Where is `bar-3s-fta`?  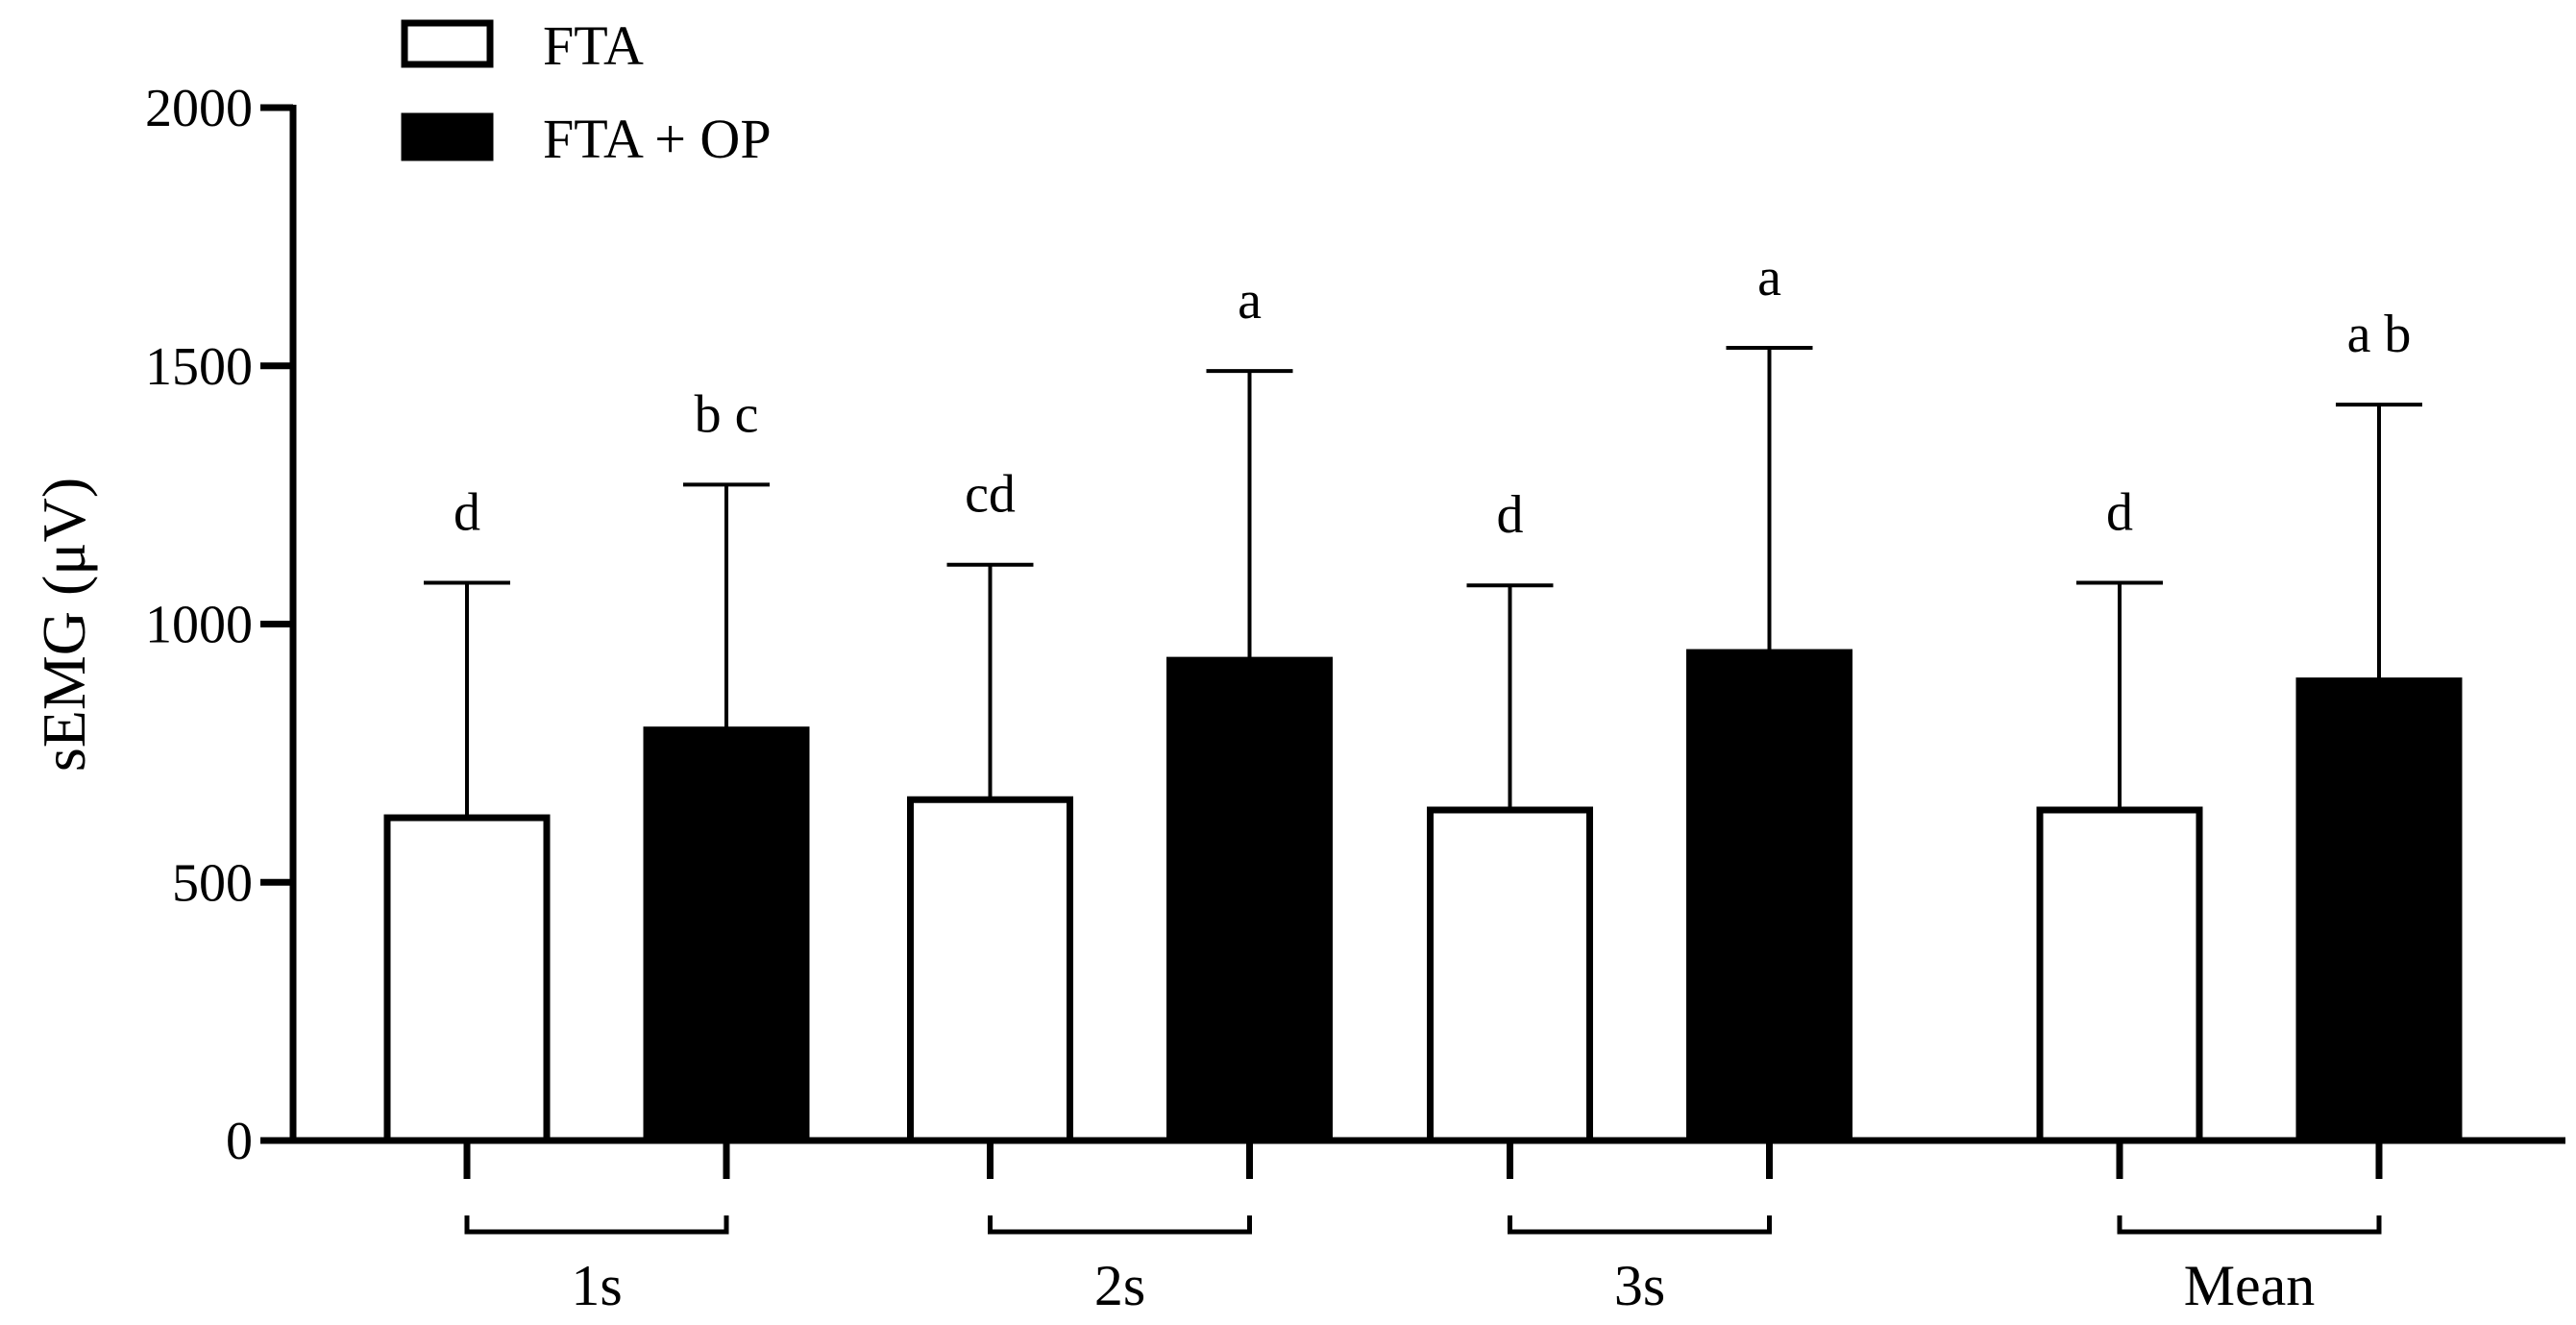 bar-3s-fta is located at coordinates (1510, 975).